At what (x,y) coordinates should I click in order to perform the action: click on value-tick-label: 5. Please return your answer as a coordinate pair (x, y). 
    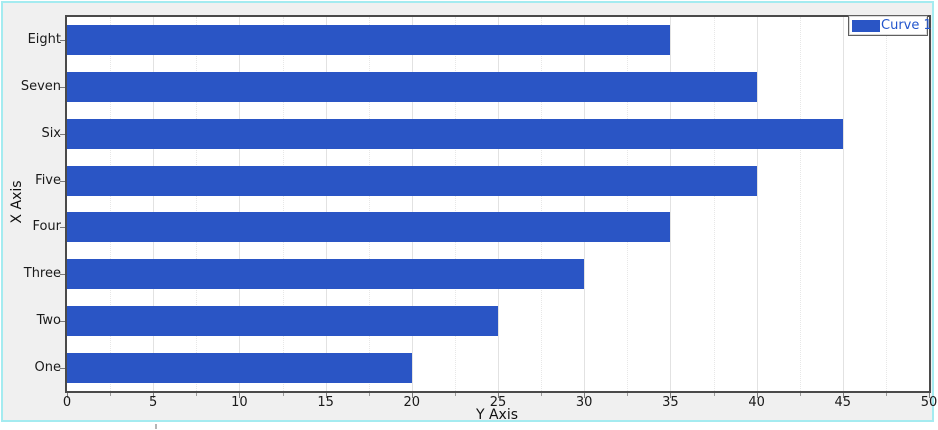
    Looking at the image, I should click on (153, 402).